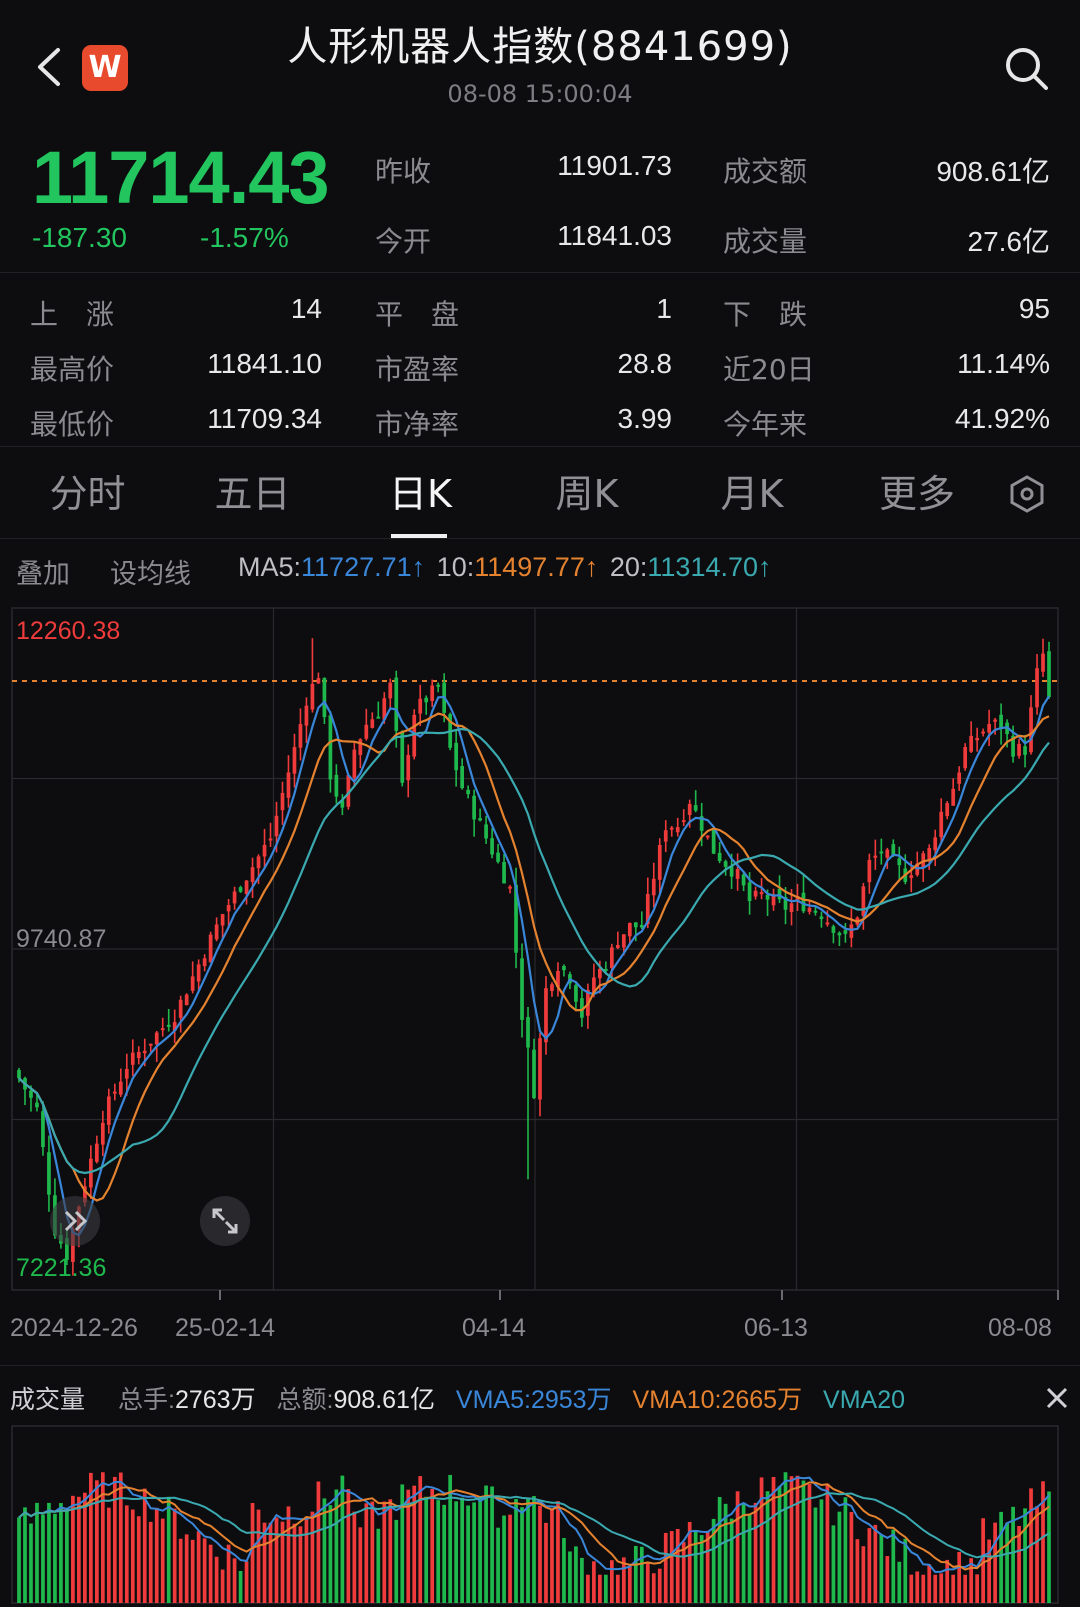 The image size is (1080, 1607). Describe the element at coordinates (1027, 69) in the screenshot. I see `search-icon` at that location.